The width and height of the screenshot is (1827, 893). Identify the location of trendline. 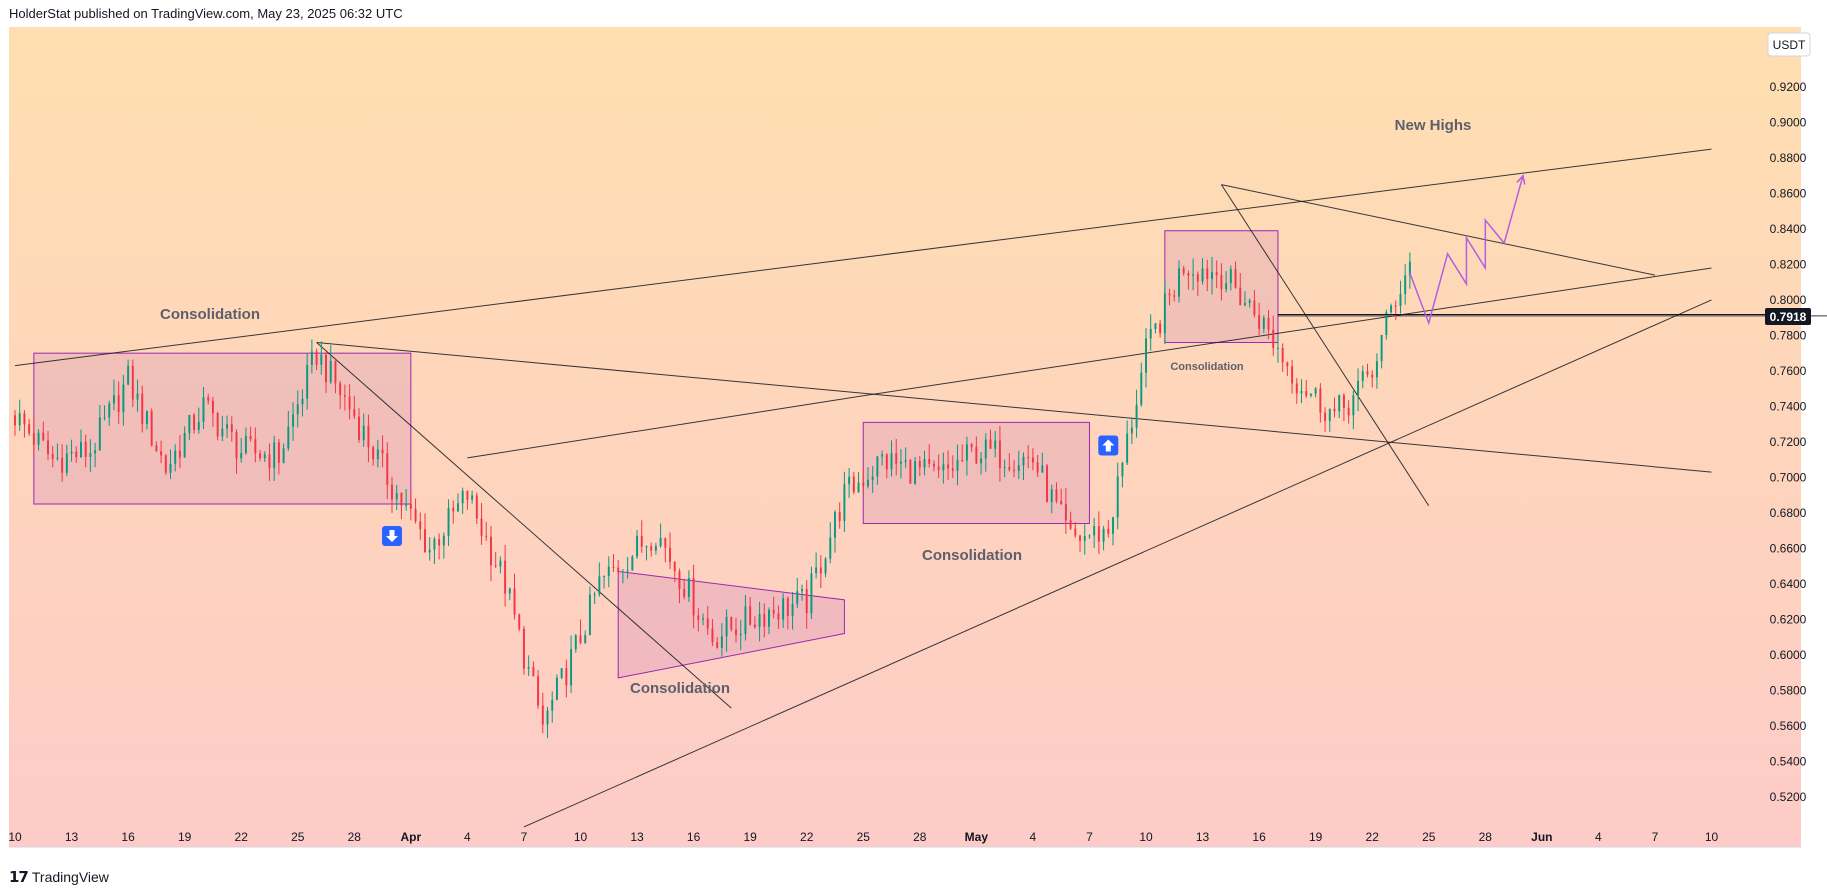
(1438, 230).